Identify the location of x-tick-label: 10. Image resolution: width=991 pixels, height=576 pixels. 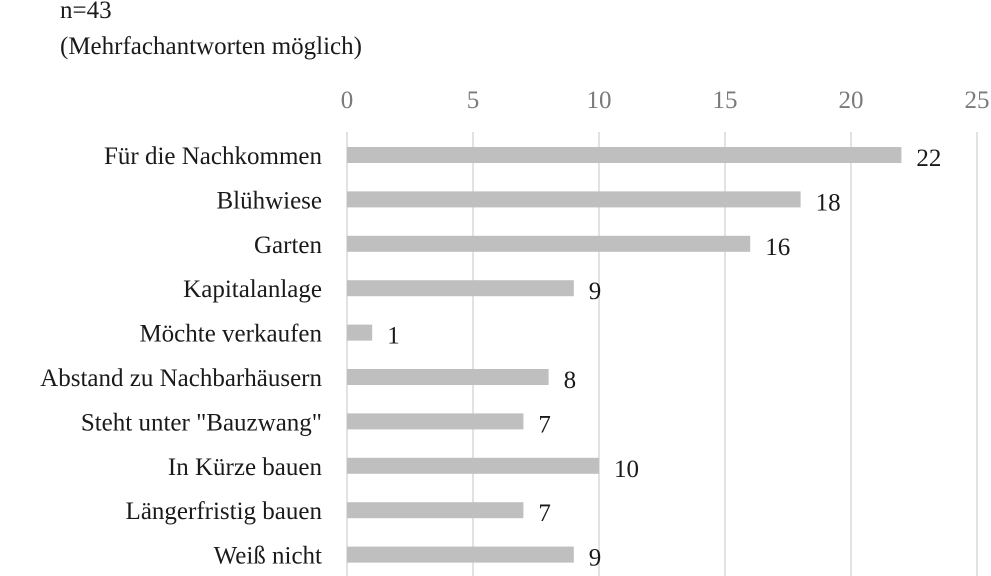
(599, 100).